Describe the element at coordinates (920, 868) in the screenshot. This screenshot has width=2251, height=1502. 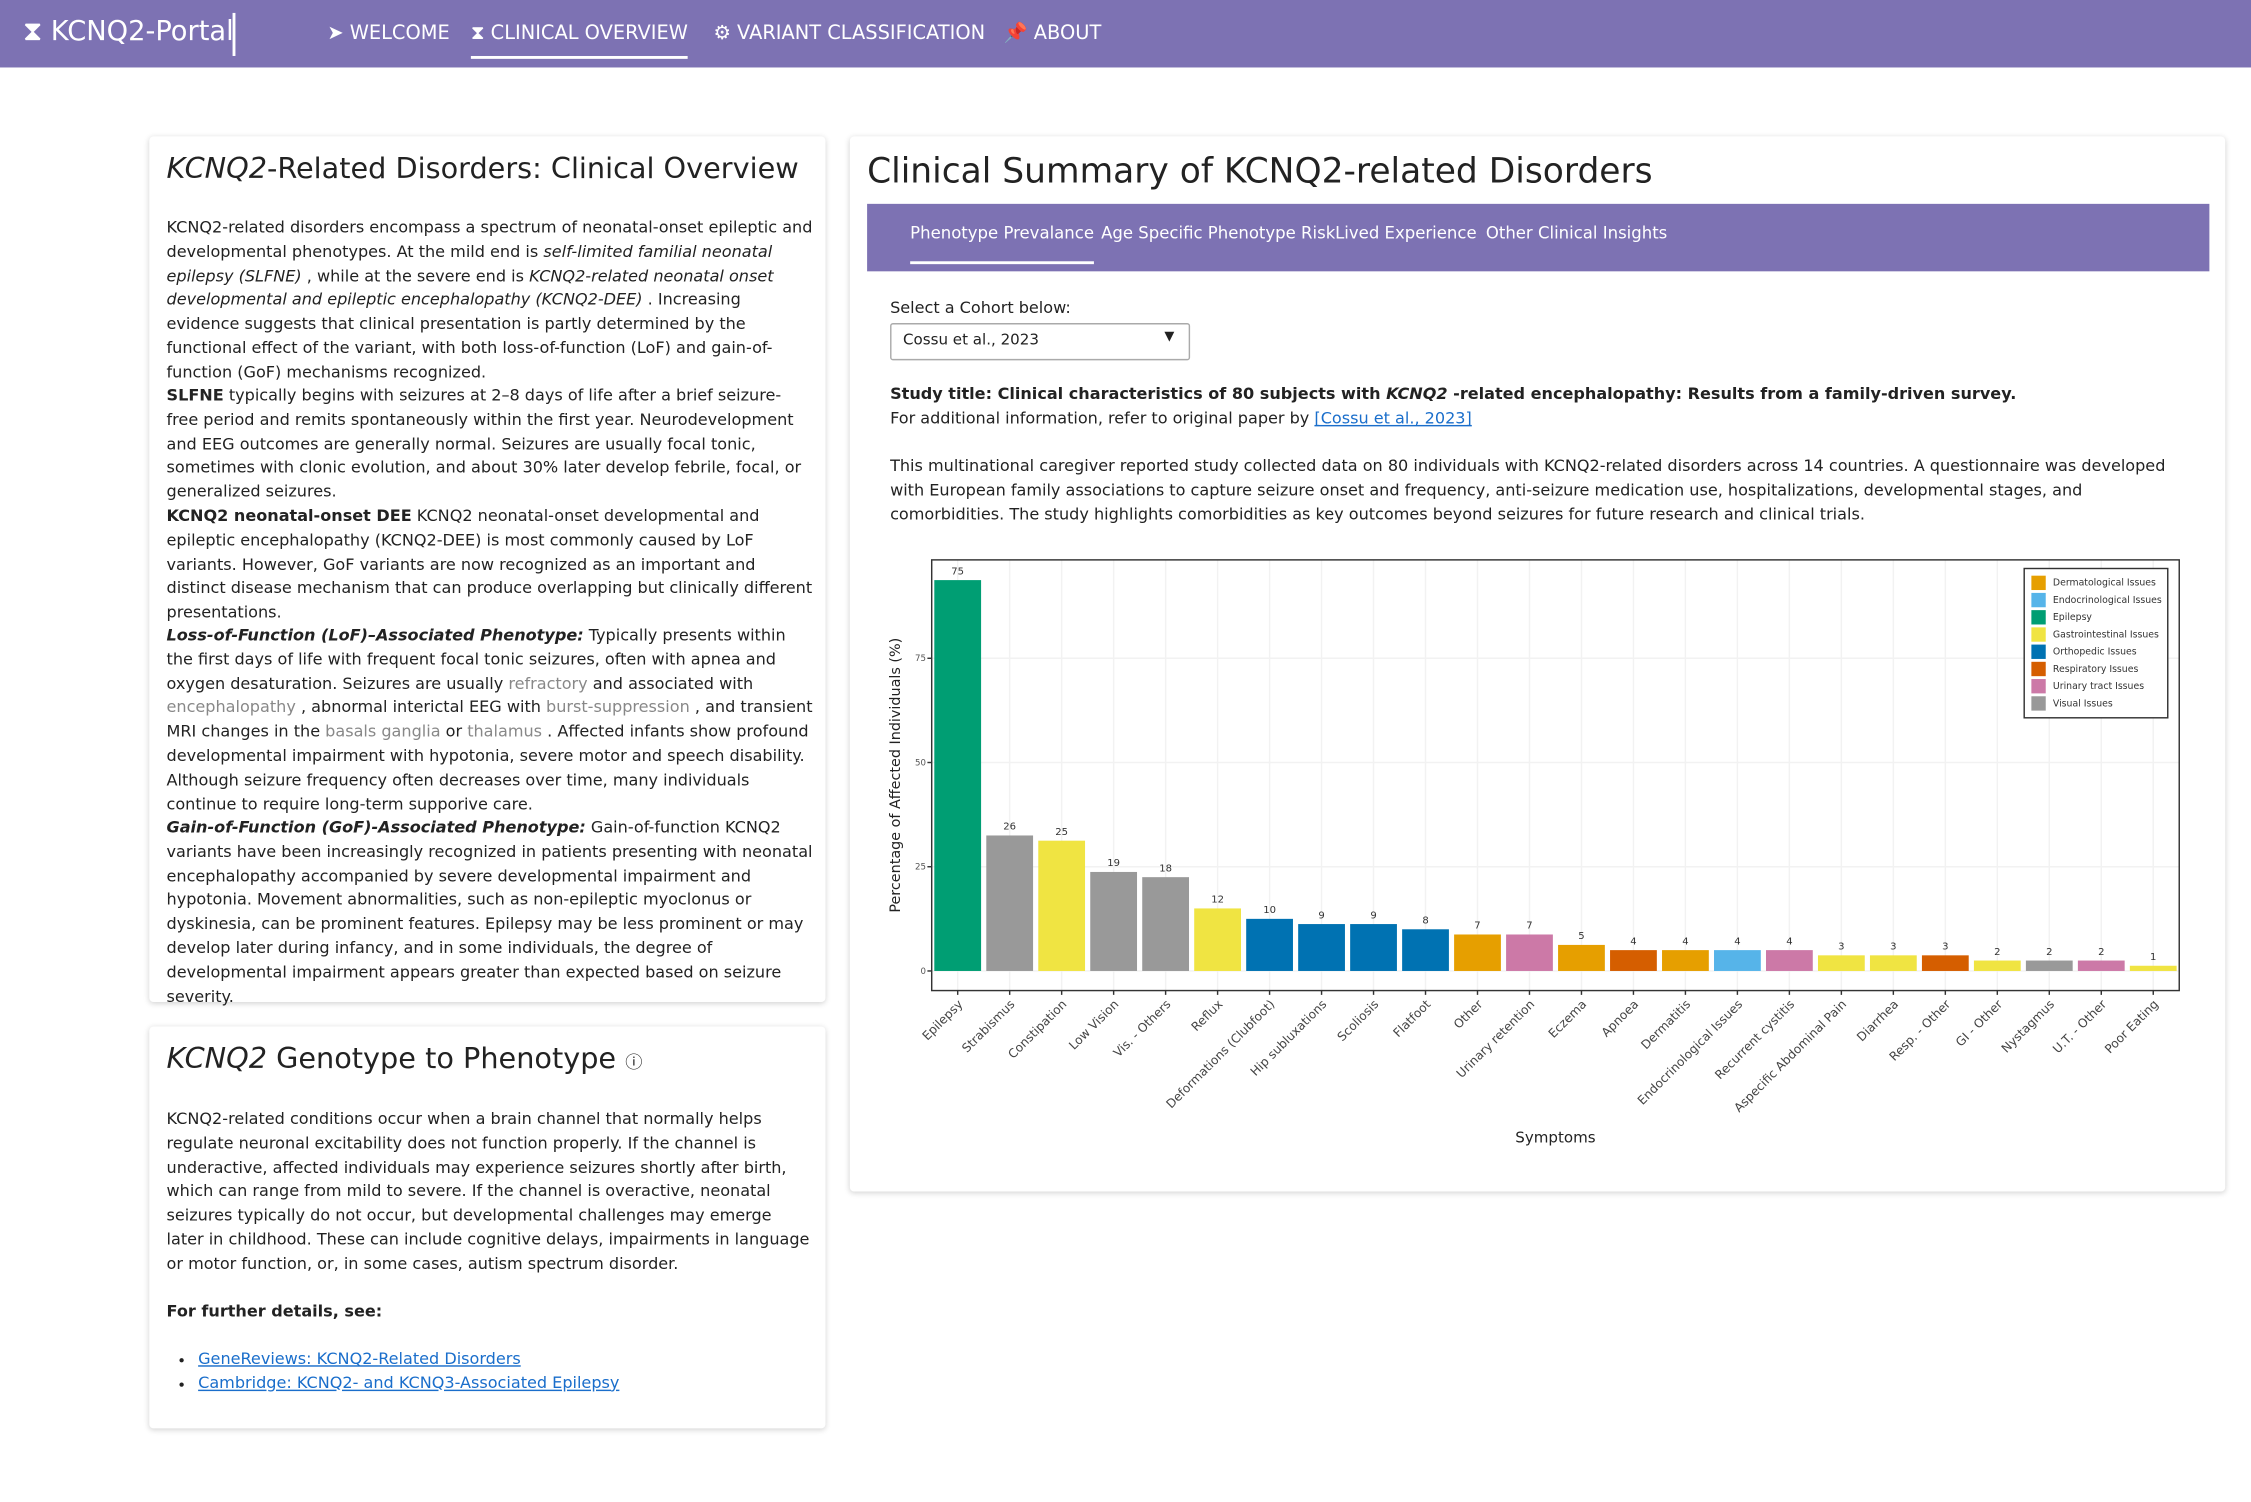
I see `y-tick-label: 25` at that location.